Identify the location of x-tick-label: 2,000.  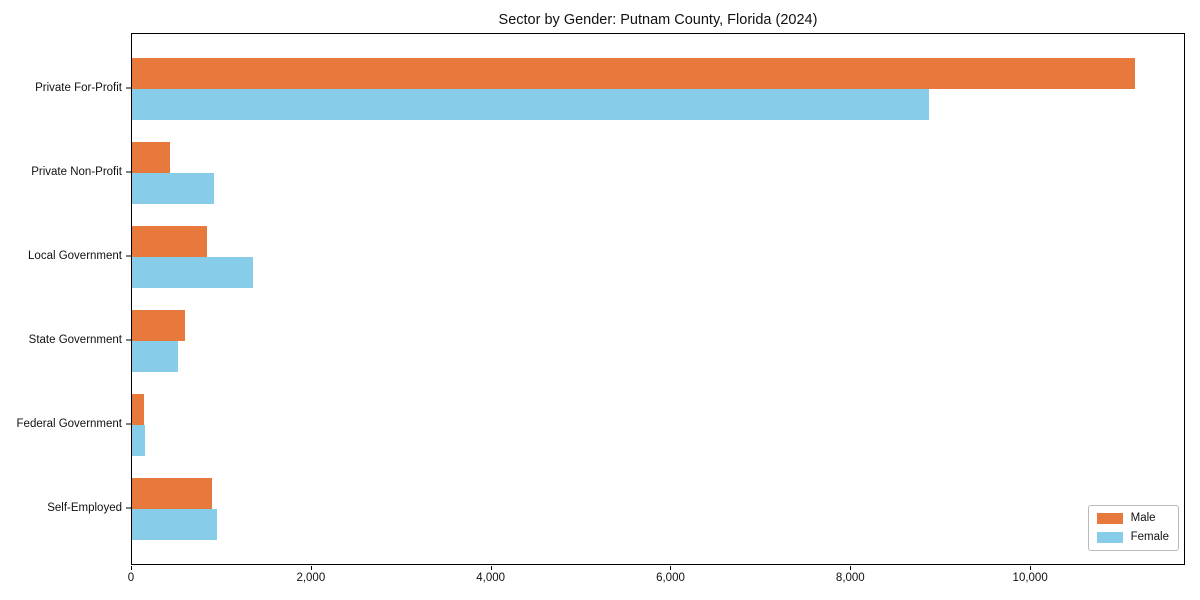
(311, 578).